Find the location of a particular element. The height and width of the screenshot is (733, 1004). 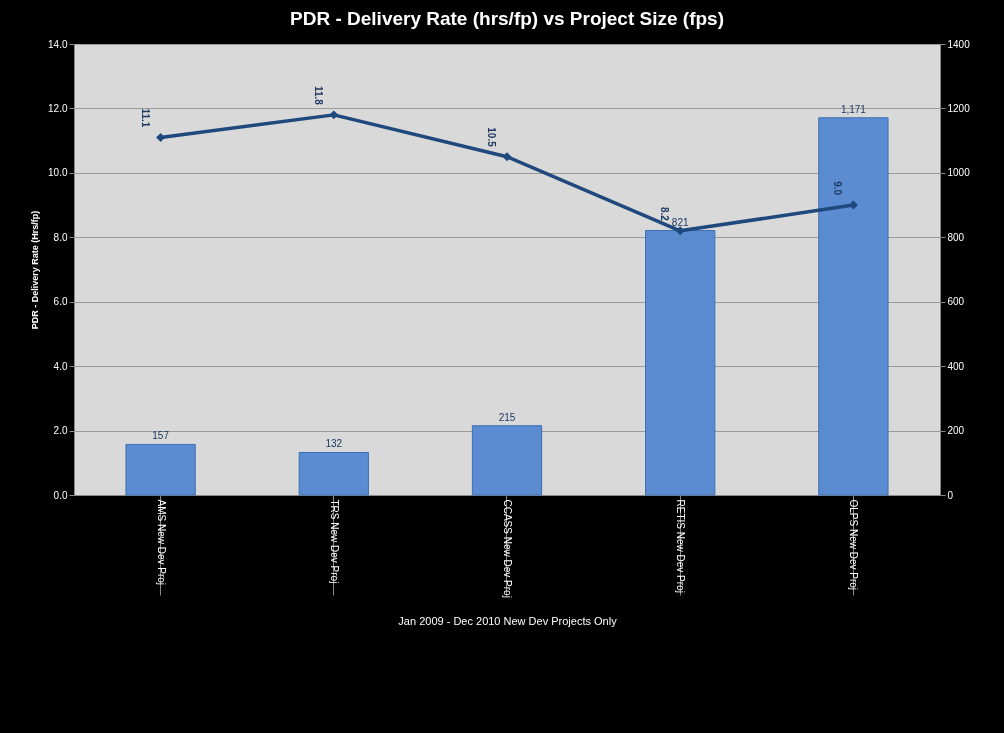

y-tick-label: 14.0 is located at coordinates (58, 44).